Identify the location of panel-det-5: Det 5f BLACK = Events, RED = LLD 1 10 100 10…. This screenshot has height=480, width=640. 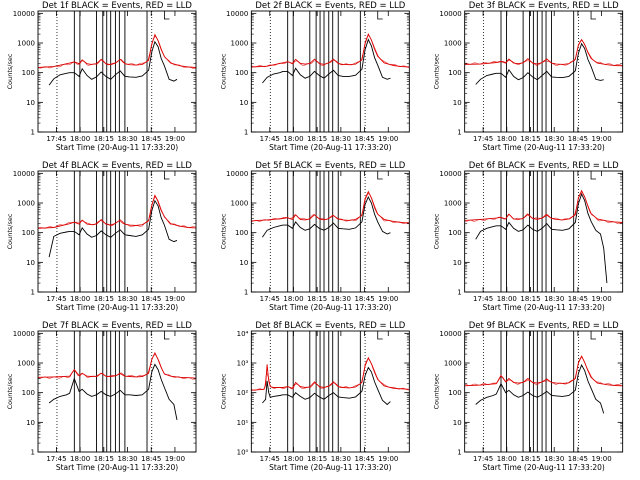
(314, 236).